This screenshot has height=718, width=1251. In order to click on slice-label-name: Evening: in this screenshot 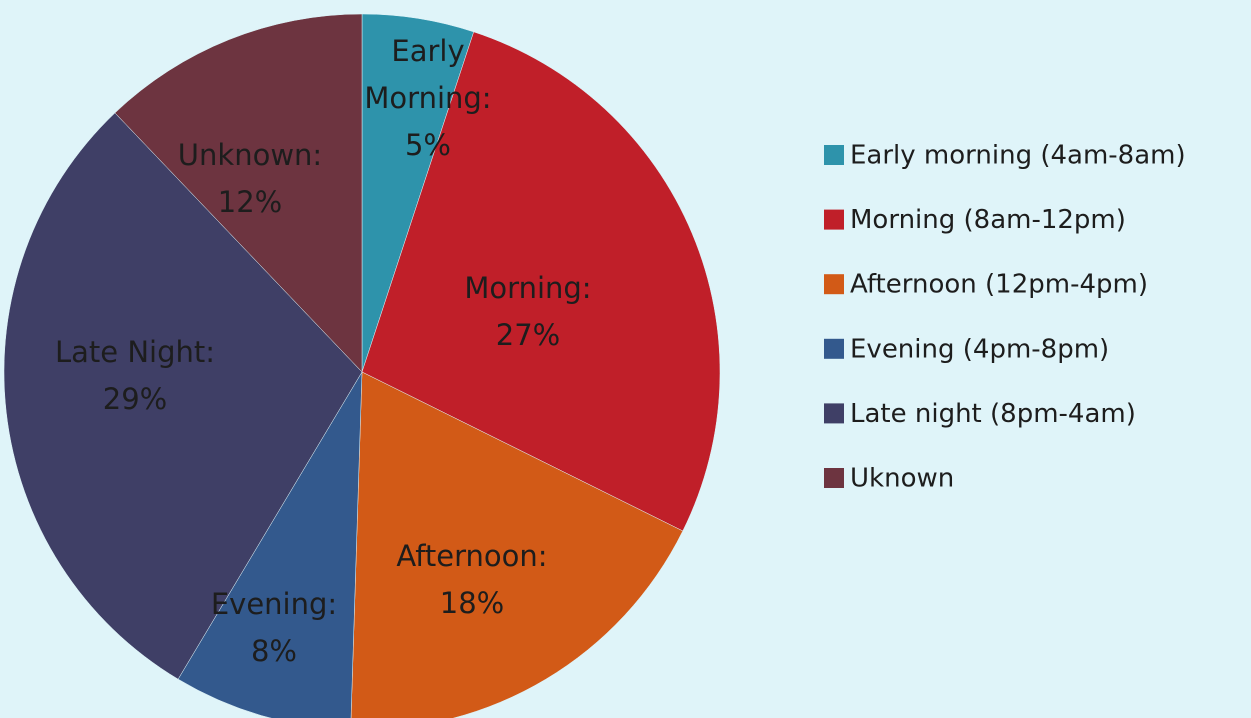, I will do `click(274, 604)`.